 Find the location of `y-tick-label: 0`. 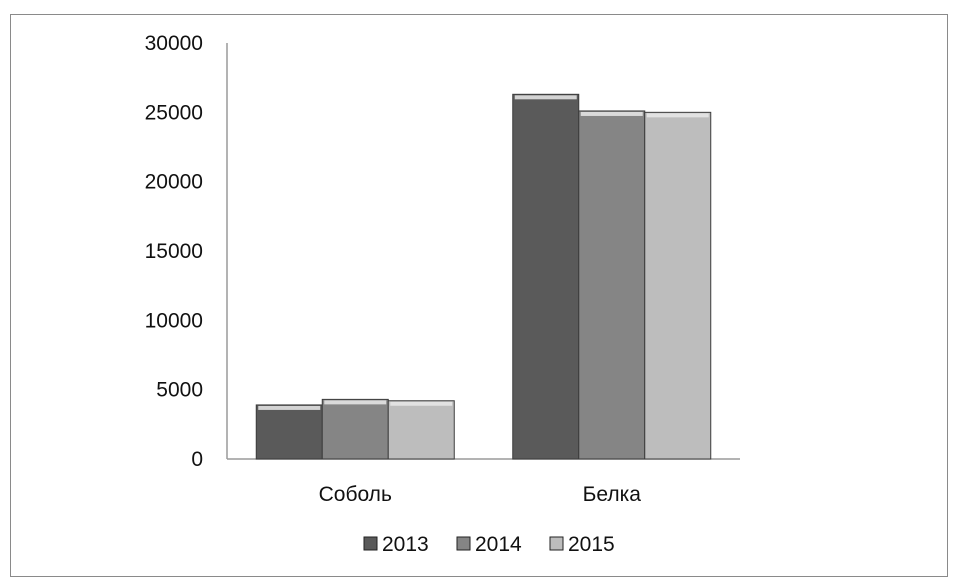

y-tick-label: 0 is located at coordinates (197, 459).